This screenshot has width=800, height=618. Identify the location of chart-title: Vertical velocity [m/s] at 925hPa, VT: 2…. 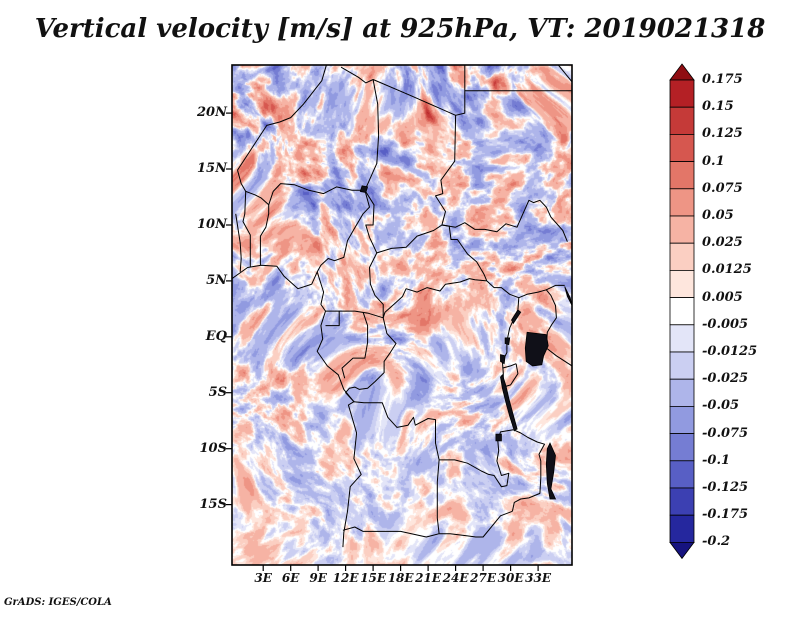
(400, 29).